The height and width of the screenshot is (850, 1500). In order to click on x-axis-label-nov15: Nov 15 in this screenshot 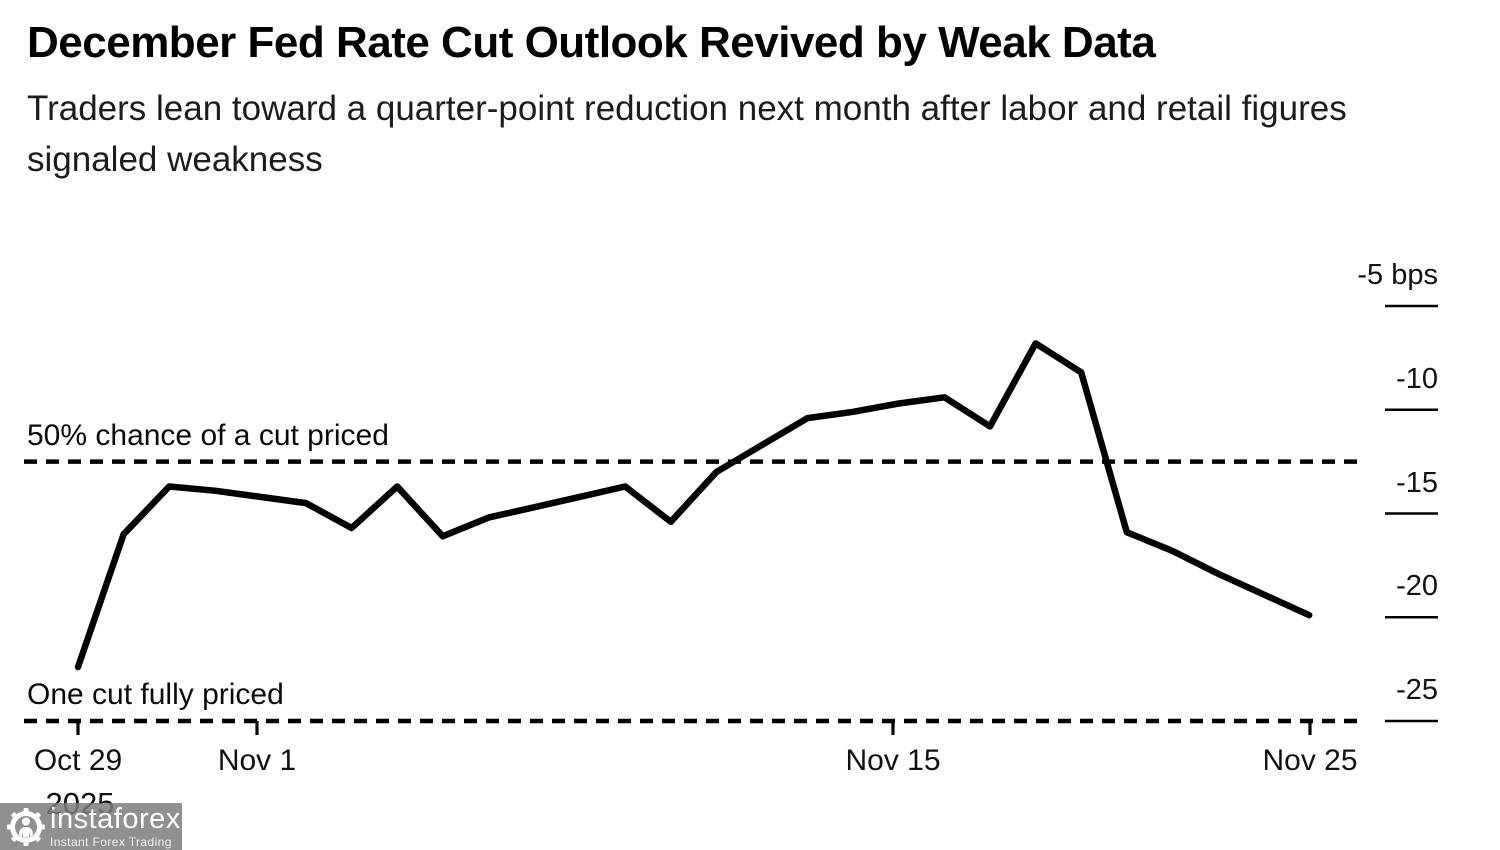, I will do `click(893, 760)`.